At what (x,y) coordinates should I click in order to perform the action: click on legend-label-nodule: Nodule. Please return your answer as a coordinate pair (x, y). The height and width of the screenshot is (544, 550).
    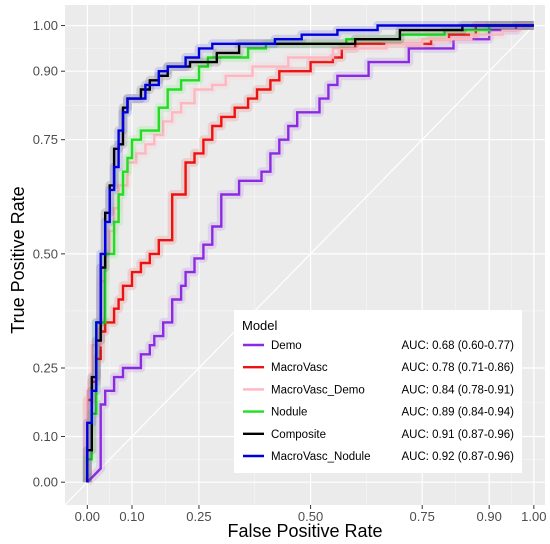
    Looking at the image, I should click on (289, 413).